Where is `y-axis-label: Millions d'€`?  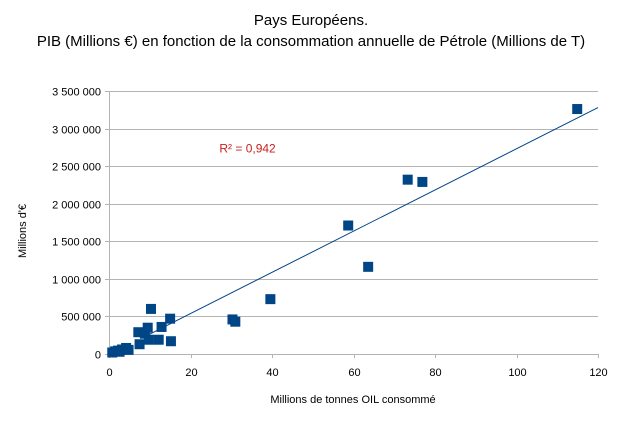 y-axis-label: Millions d'€ is located at coordinates (23, 231).